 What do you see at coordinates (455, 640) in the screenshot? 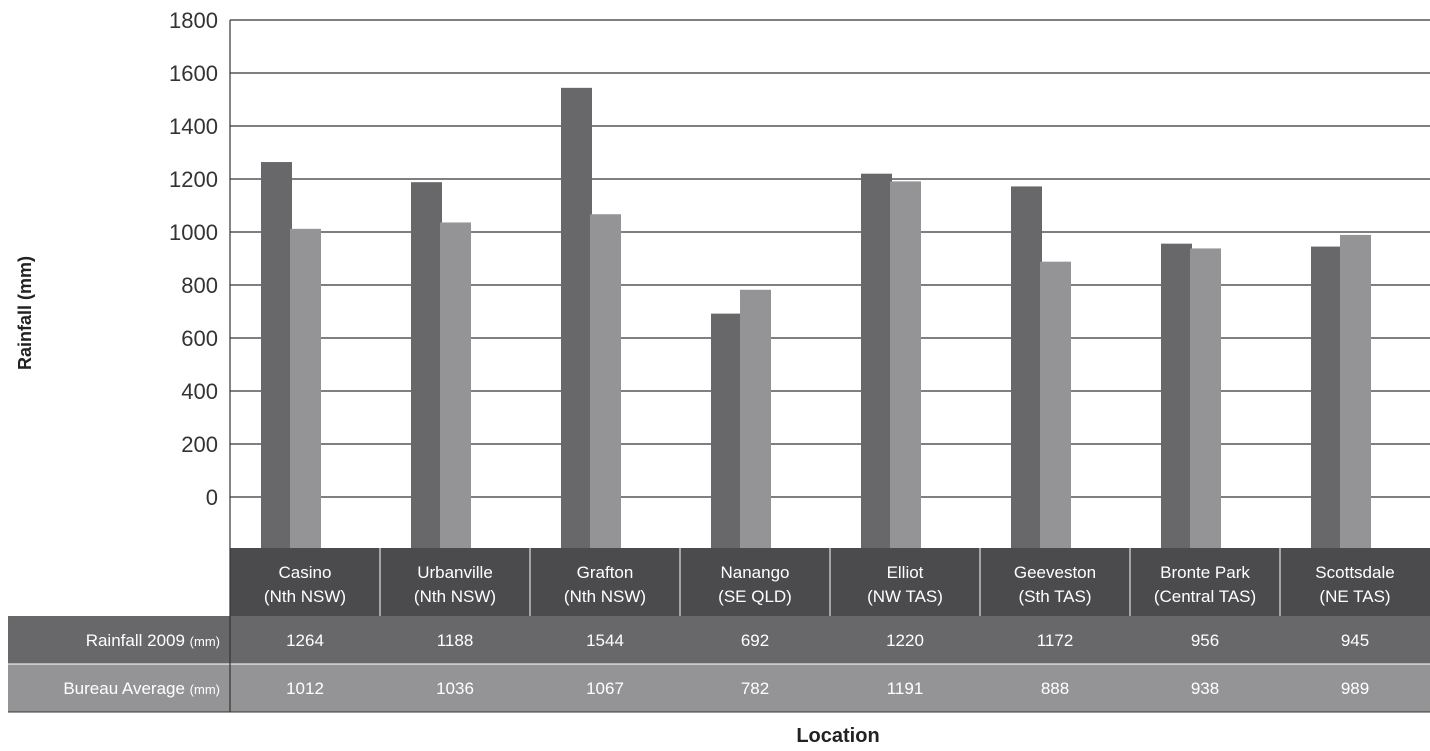
I see `data-value: 1188` at bounding box center [455, 640].